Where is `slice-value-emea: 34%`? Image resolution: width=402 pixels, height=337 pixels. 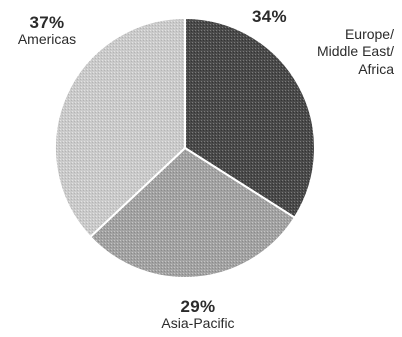
slice-value-emea: 34% is located at coordinates (269, 16).